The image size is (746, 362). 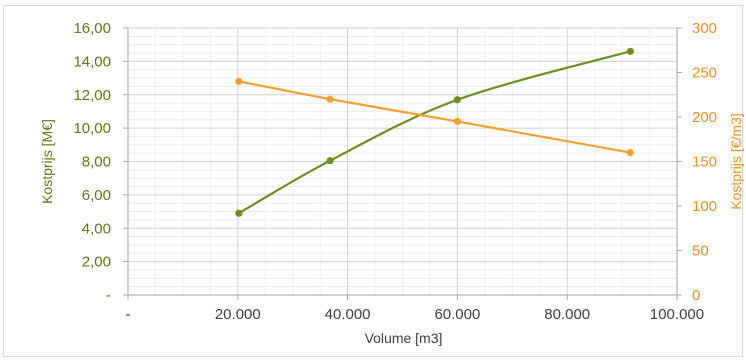 I want to click on y-left-tick-label: 16,00, so click(x=92, y=28).